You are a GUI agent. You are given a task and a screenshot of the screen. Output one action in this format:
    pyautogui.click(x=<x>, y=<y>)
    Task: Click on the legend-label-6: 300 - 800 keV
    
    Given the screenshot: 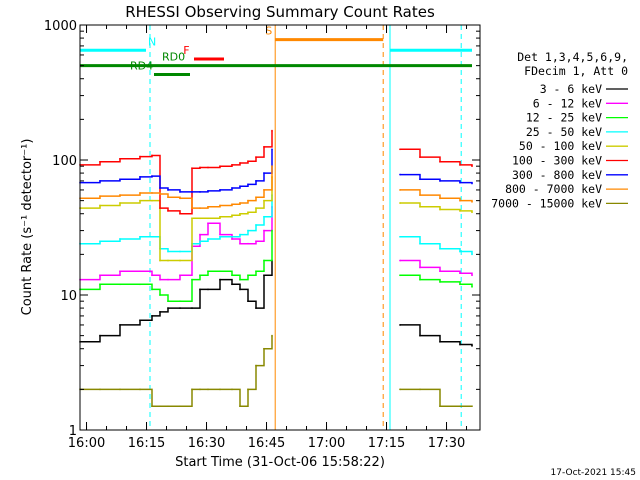 What is the action you would take?
    pyautogui.click(x=557, y=175)
    